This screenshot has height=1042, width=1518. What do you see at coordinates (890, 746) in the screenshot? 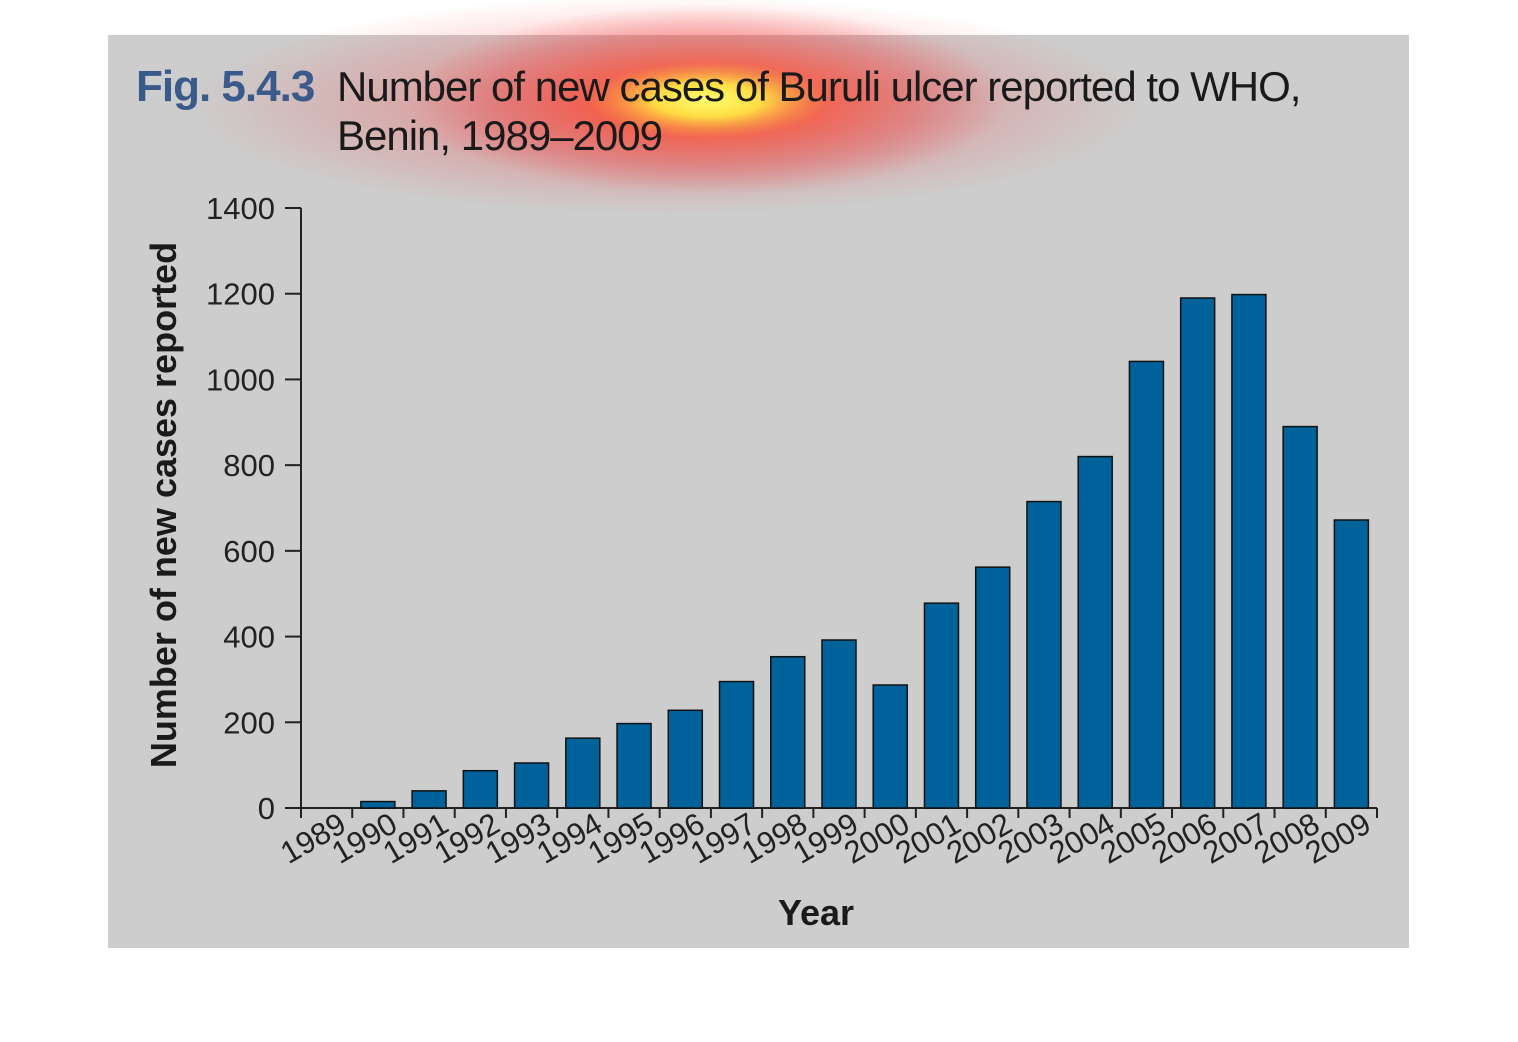
I see `bar-2000` at bounding box center [890, 746].